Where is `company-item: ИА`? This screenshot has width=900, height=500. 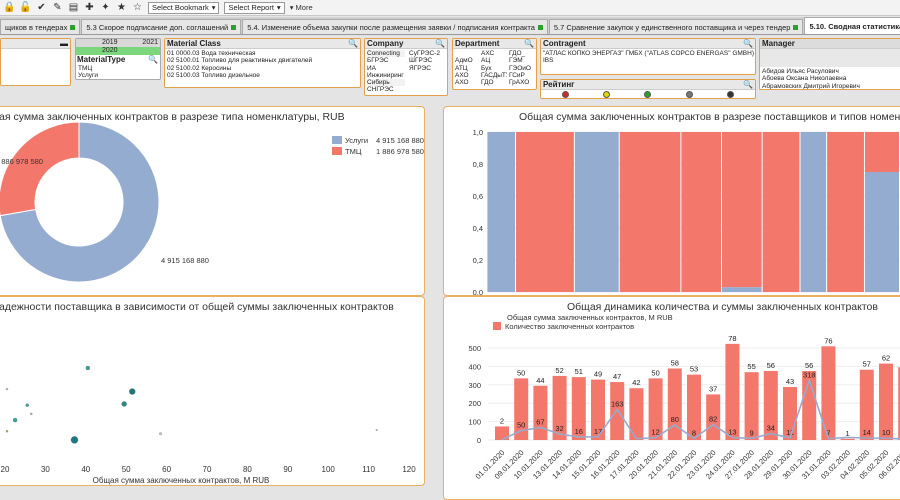
company-item: ИА is located at coordinates (372, 68).